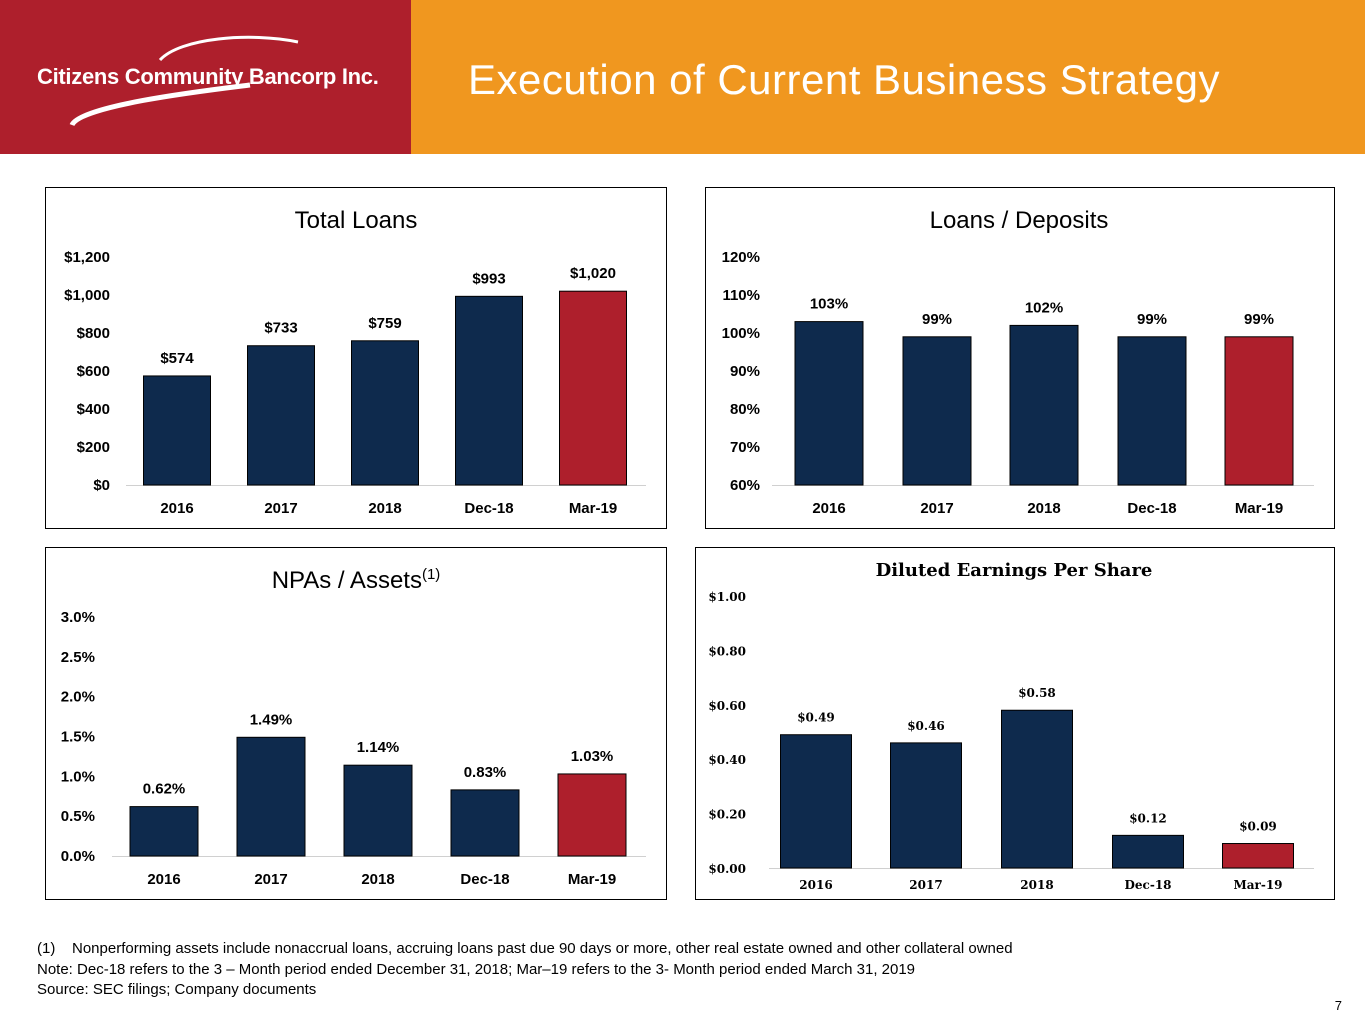  I want to click on ltd-y-tick-label: 90%, so click(745, 371).